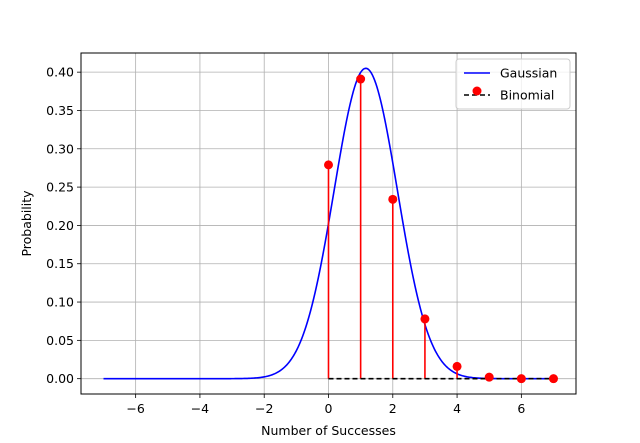 This screenshot has height=443, width=640. I want to click on legend-label-gaussian: Gaussian, so click(528, 73).